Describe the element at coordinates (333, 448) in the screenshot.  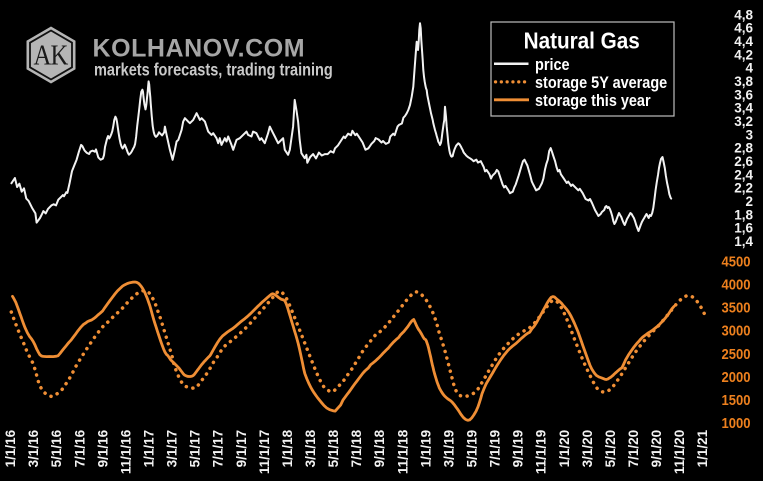
I see `svg-text: 5/1/18` at that location.